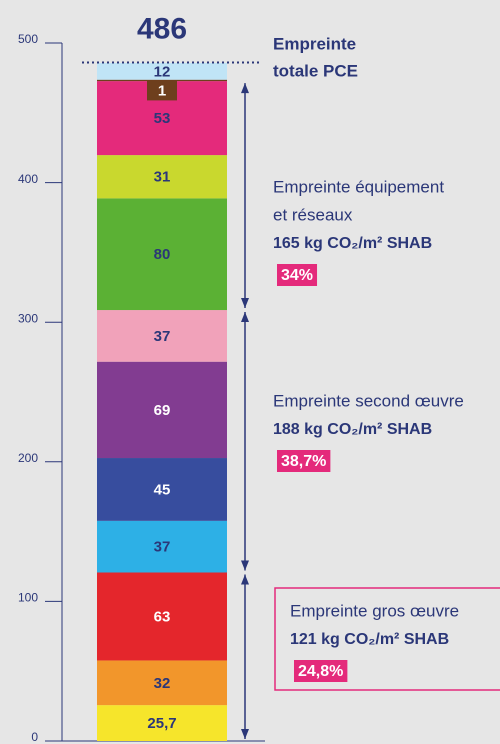 The width and height of the screenshot is (500, 744). Describe the element at coordinates (162, 28) in the screenshot. I see `total-label: 486` at that location.